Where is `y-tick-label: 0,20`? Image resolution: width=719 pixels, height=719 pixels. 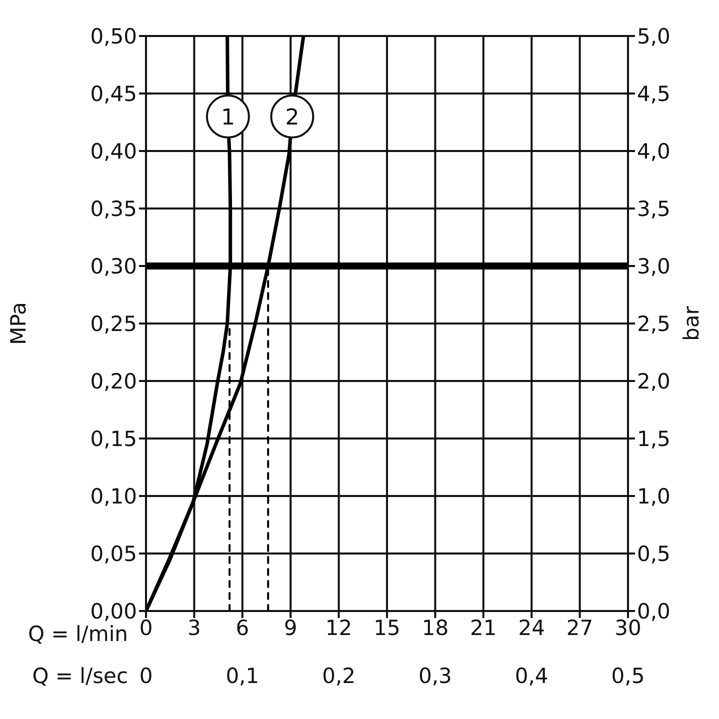
y-tick-label: 0,20 is located at coordinates (113, 381).